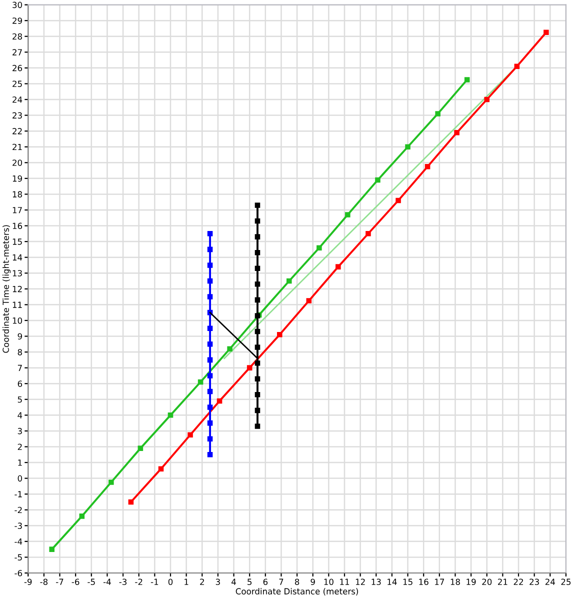  What do you see at coordinates (18, 557) in the screenshot?
I see `y-tick-label: -5` at bounding box center [18, 557].